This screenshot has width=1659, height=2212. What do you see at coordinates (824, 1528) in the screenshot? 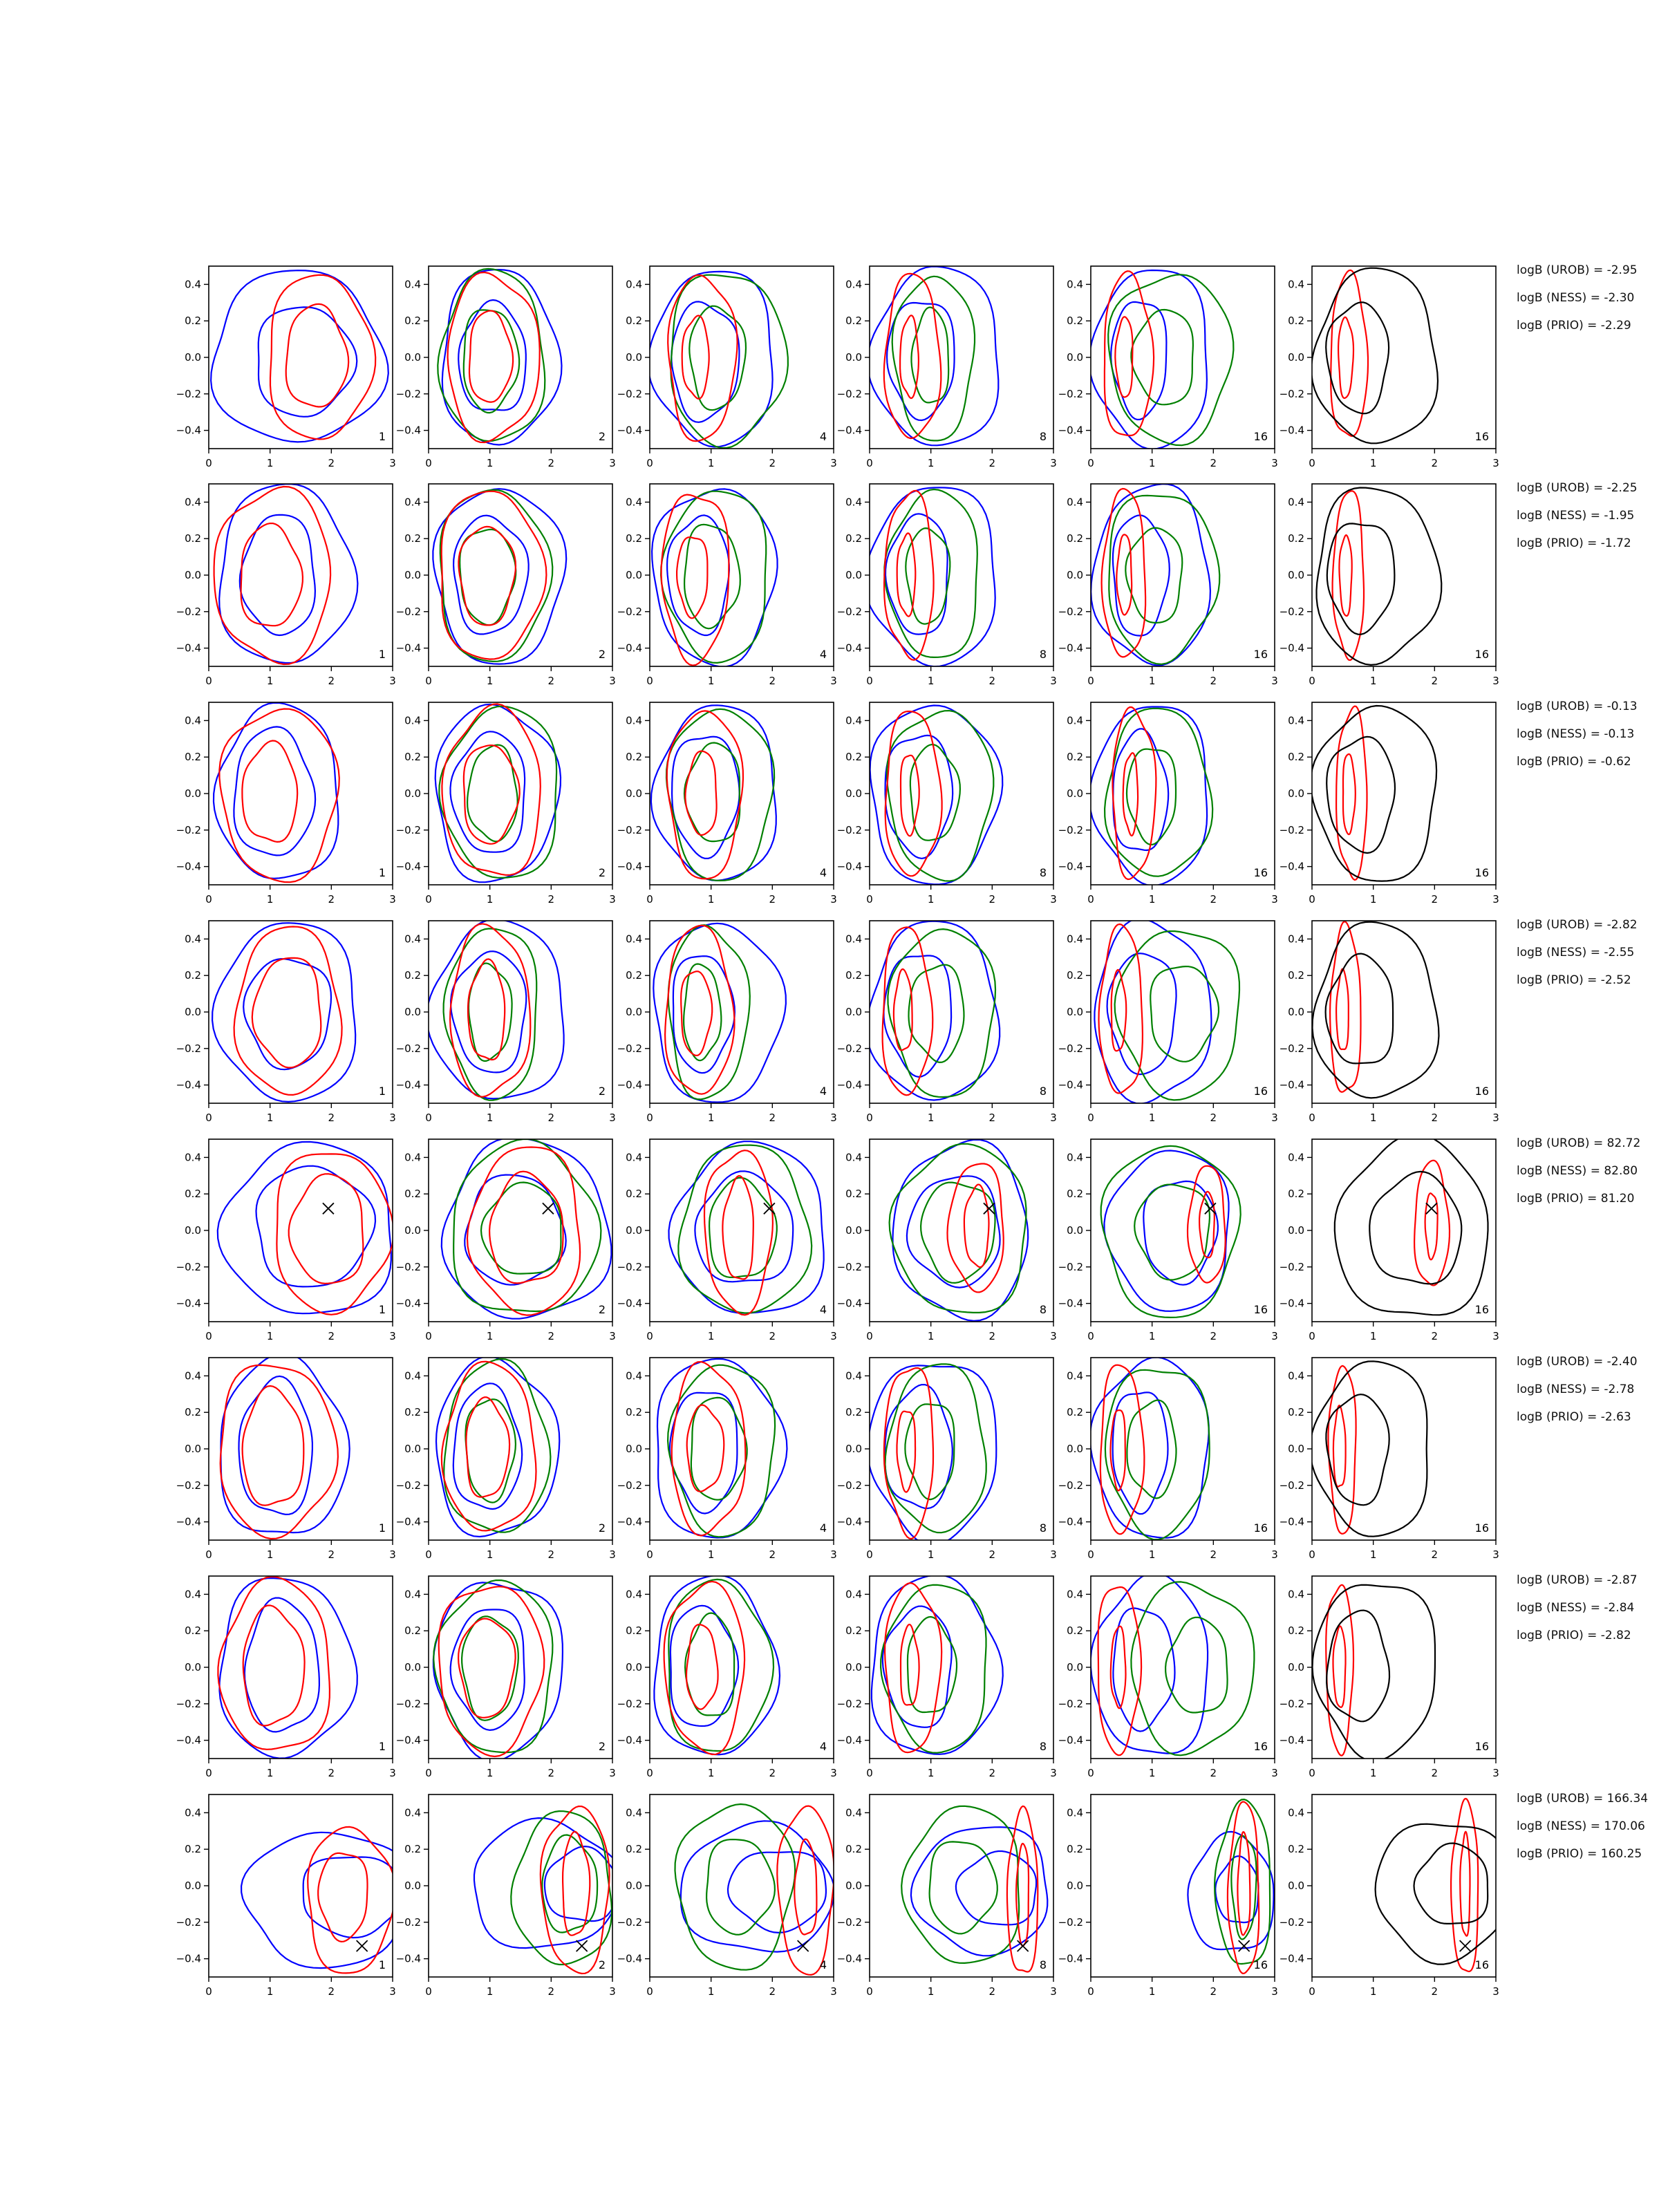
I see `panel-number-label: 4` at bounding box center [824, 1528].